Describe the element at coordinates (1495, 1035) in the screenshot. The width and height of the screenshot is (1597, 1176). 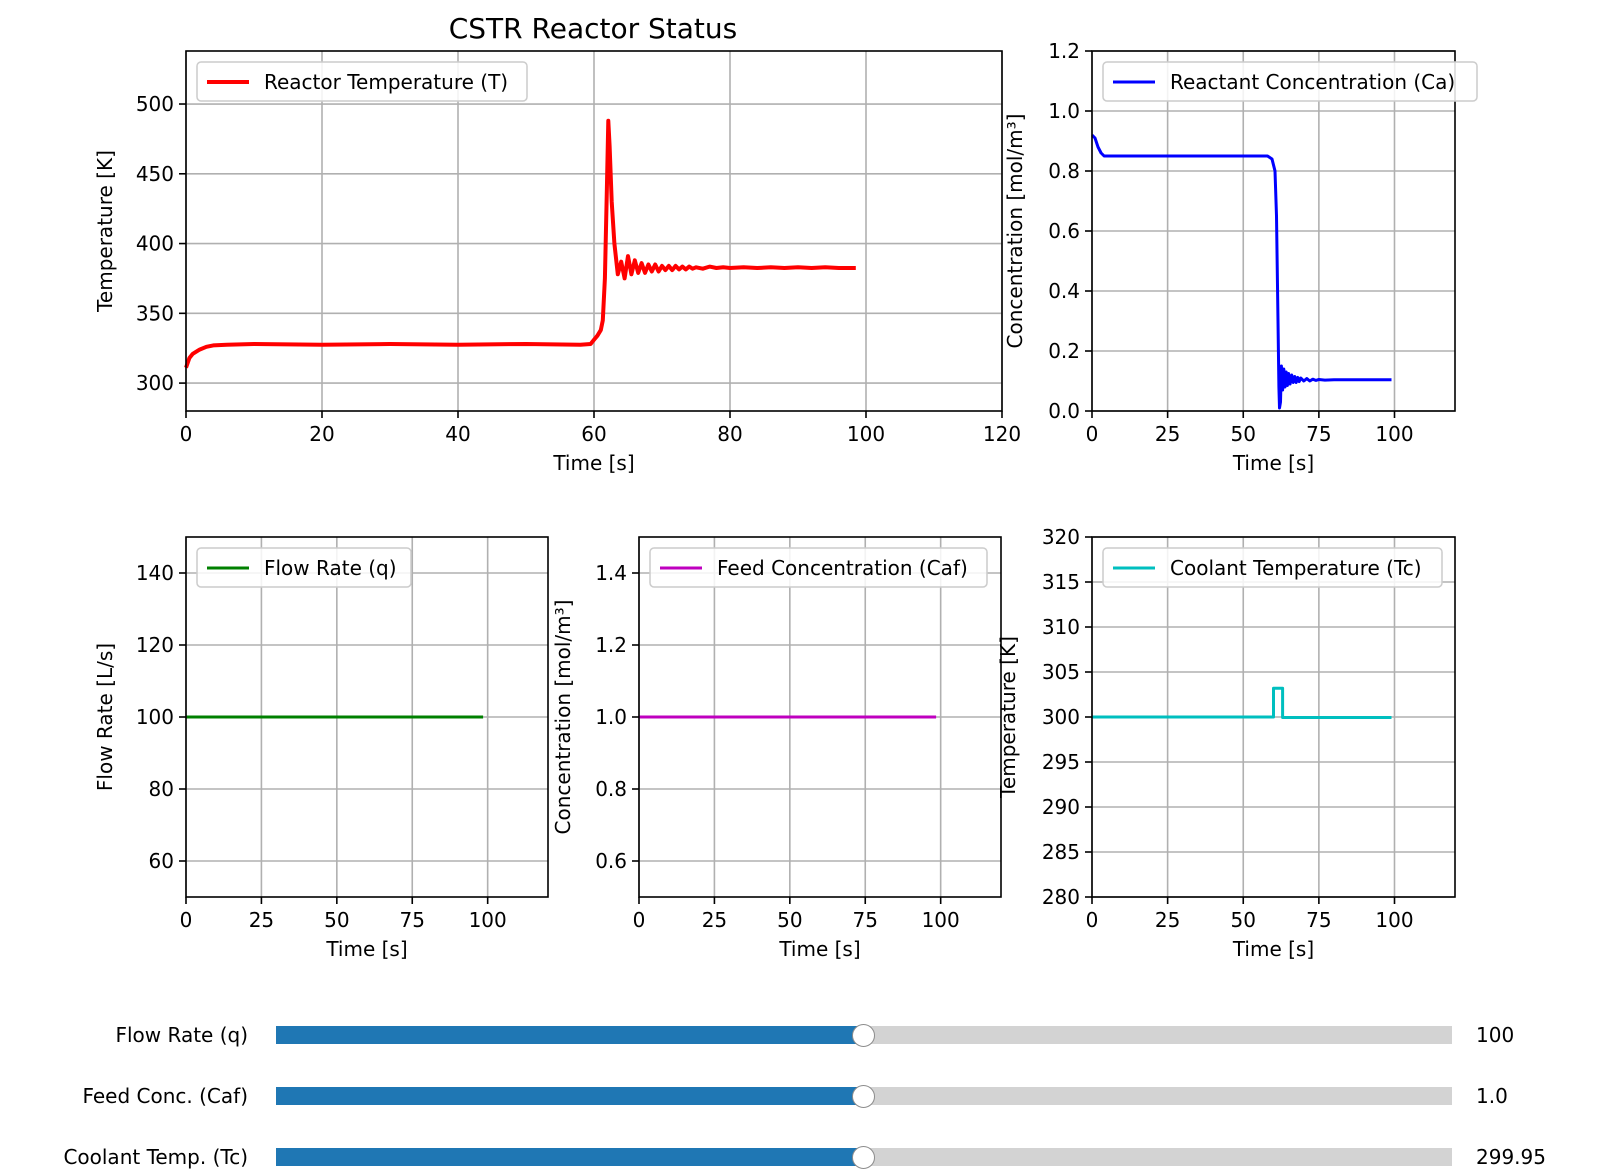
I see `flow-rate-slider-value: 100` at that location.